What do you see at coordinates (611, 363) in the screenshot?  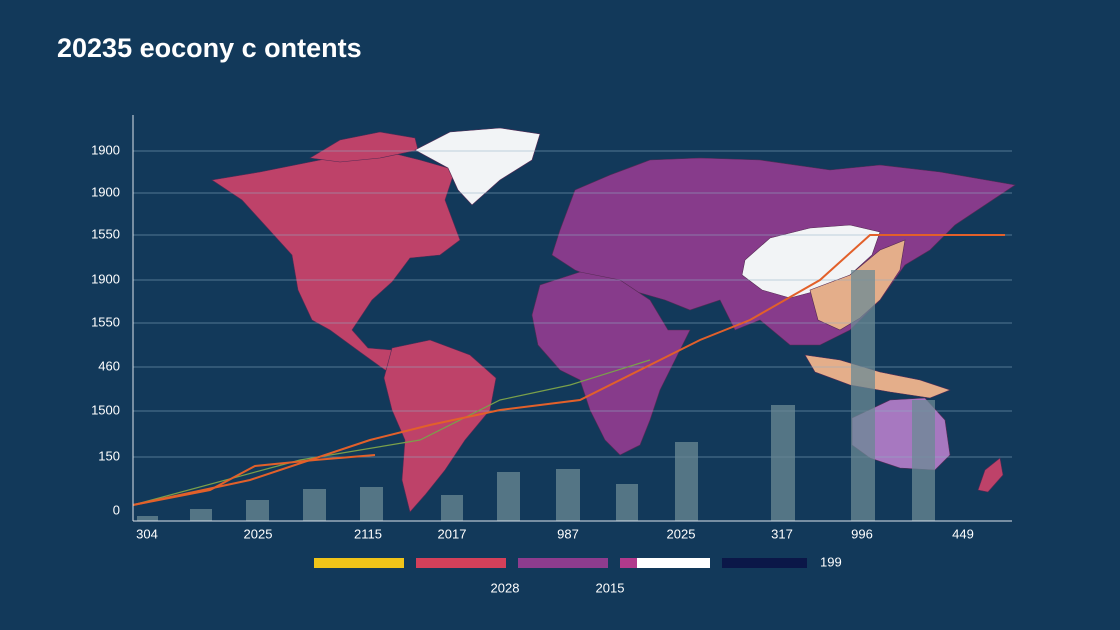 I see `africa` at bounding box center [611, 363].